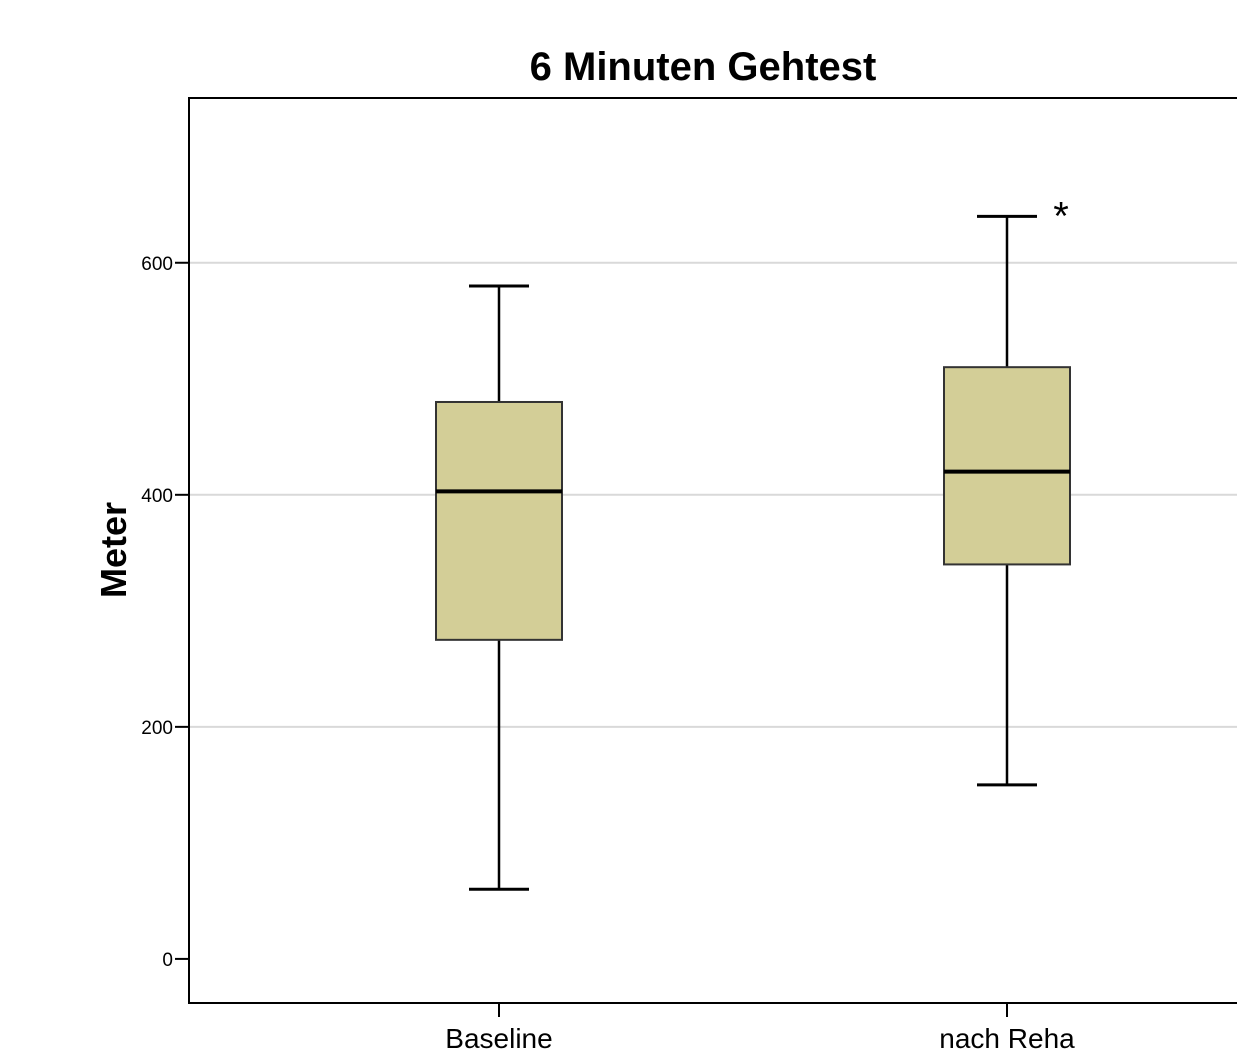 Image resolution: width=1237 pixels, height=1049 pixels. What do you see at coordinates (157, 496) in the screenshot?
I see `y-tick-label: 400` at bounding box center [157, 496].